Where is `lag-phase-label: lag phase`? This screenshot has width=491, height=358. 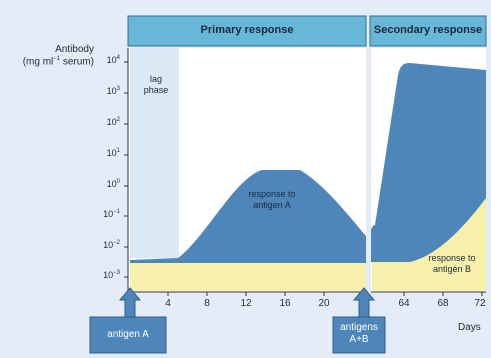 lag-phase-label: lag phase is located at coordinates (156, 84).